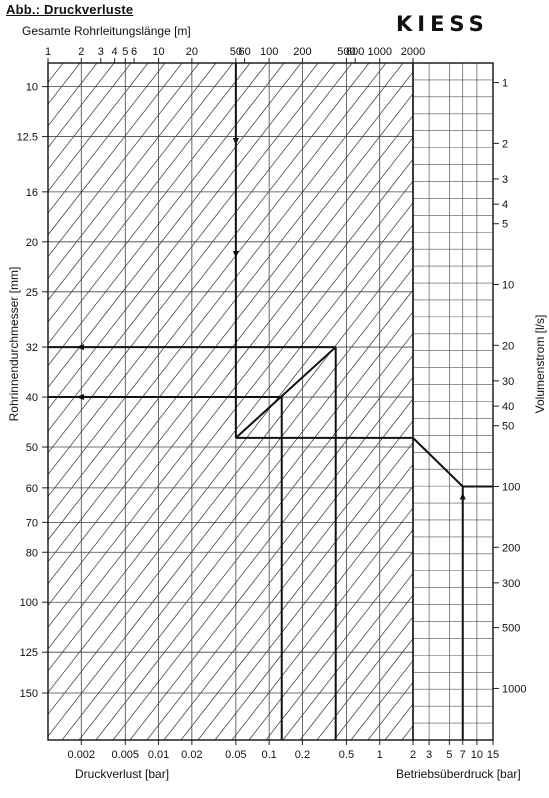 The image size is (549, 798). What do you see at coordinates (32, 348) in the screenshot?
I see `y-tick-label: 32` at bounding box center [32, 348].